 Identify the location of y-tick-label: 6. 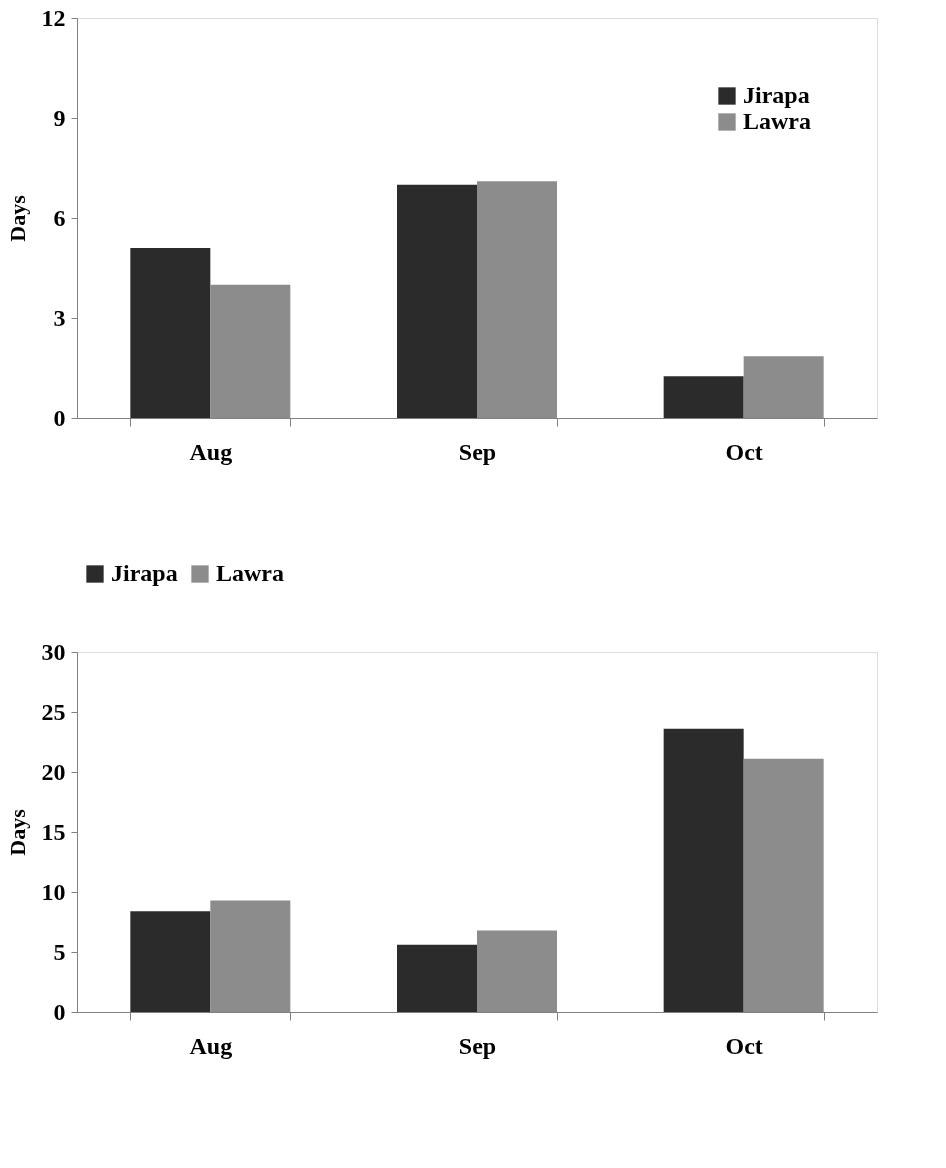
(59, 217).